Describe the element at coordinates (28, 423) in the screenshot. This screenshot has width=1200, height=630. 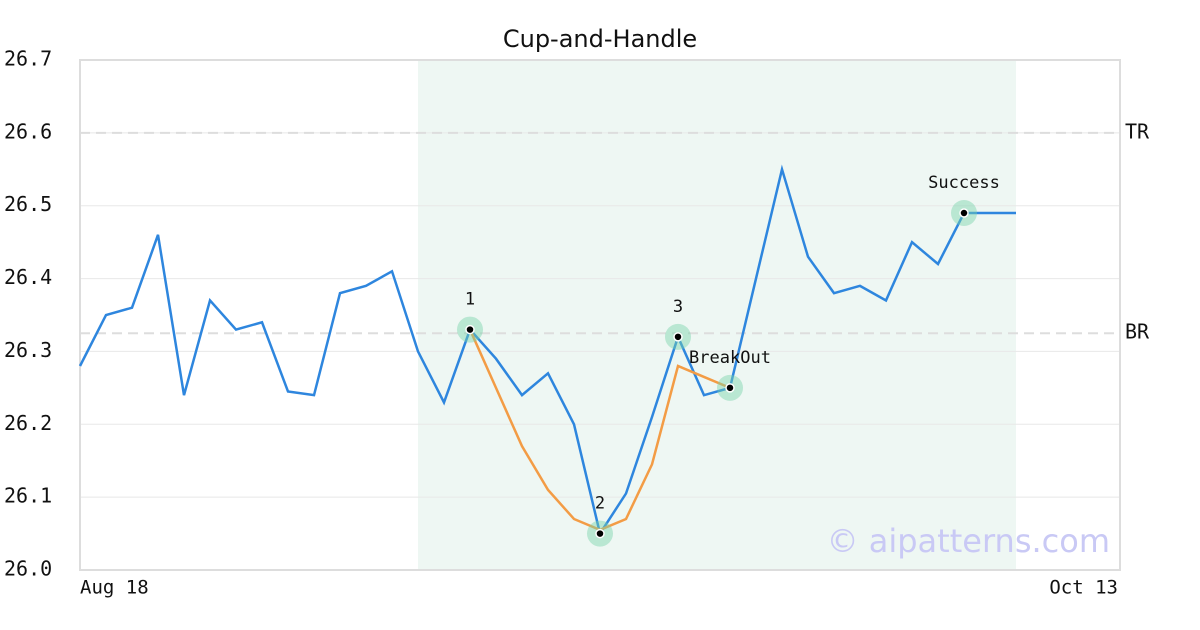
I see `y-tick-label: 26.2` at that location.